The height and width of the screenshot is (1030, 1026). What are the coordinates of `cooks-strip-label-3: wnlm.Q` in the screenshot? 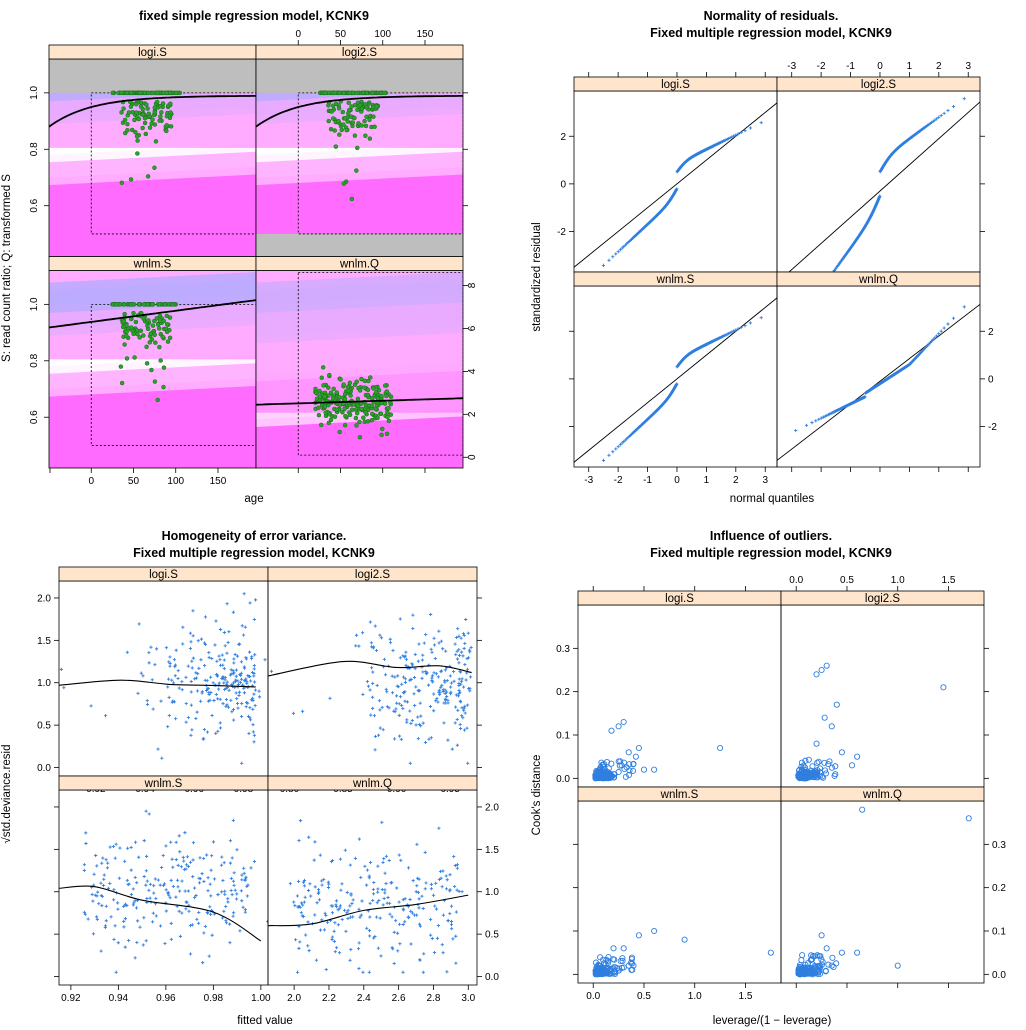 It's located at (882, 795).